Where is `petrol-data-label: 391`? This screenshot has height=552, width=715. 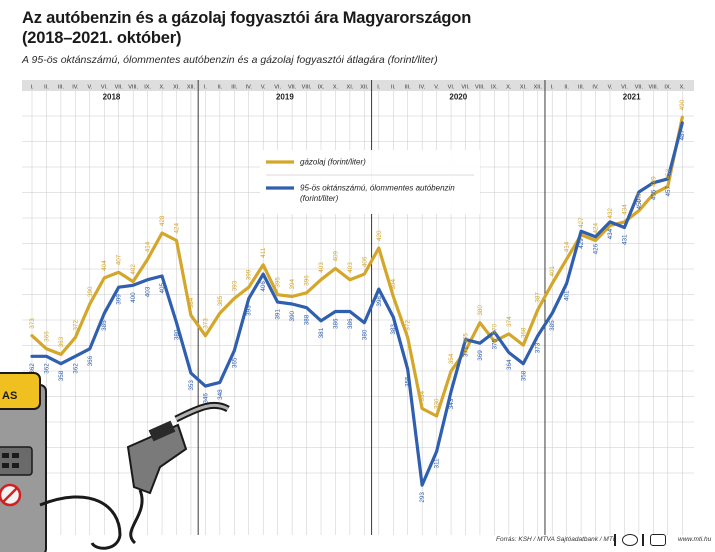
petrol-data-label: 391 is located at coordinates (278, 314).